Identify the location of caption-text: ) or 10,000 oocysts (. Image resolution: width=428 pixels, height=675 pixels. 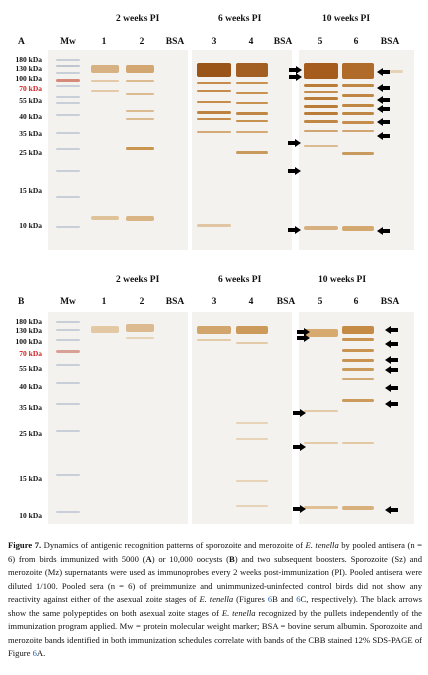
(190, 558).